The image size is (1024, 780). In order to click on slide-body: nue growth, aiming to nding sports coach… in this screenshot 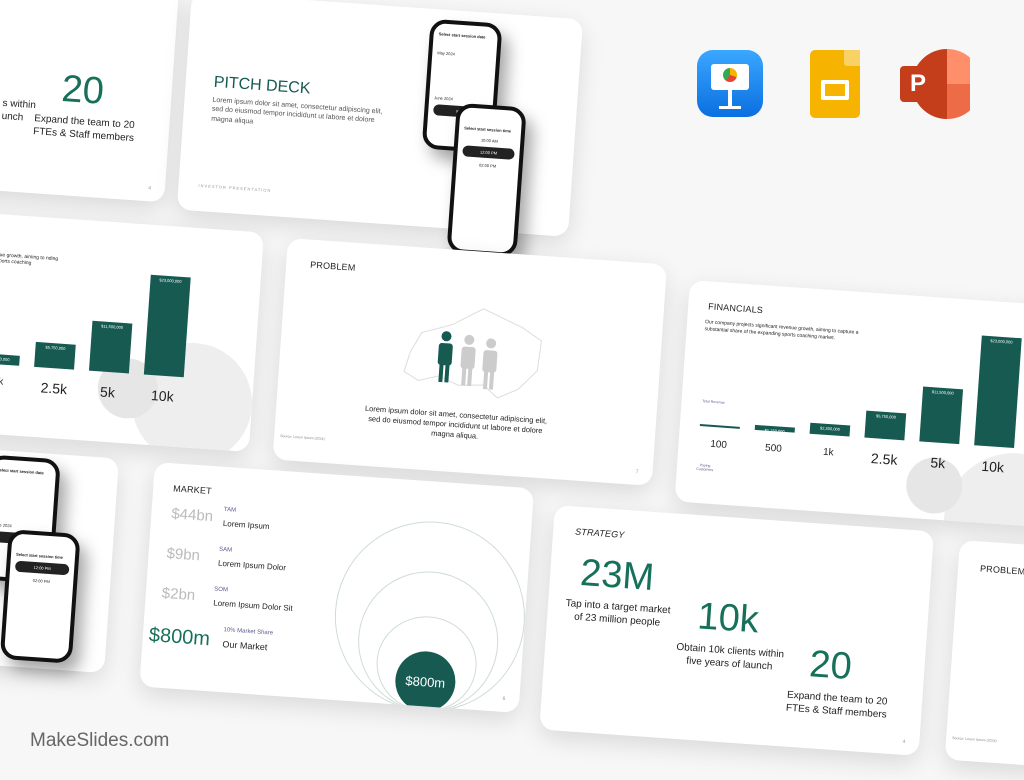, I will do `click(29, 259)`.